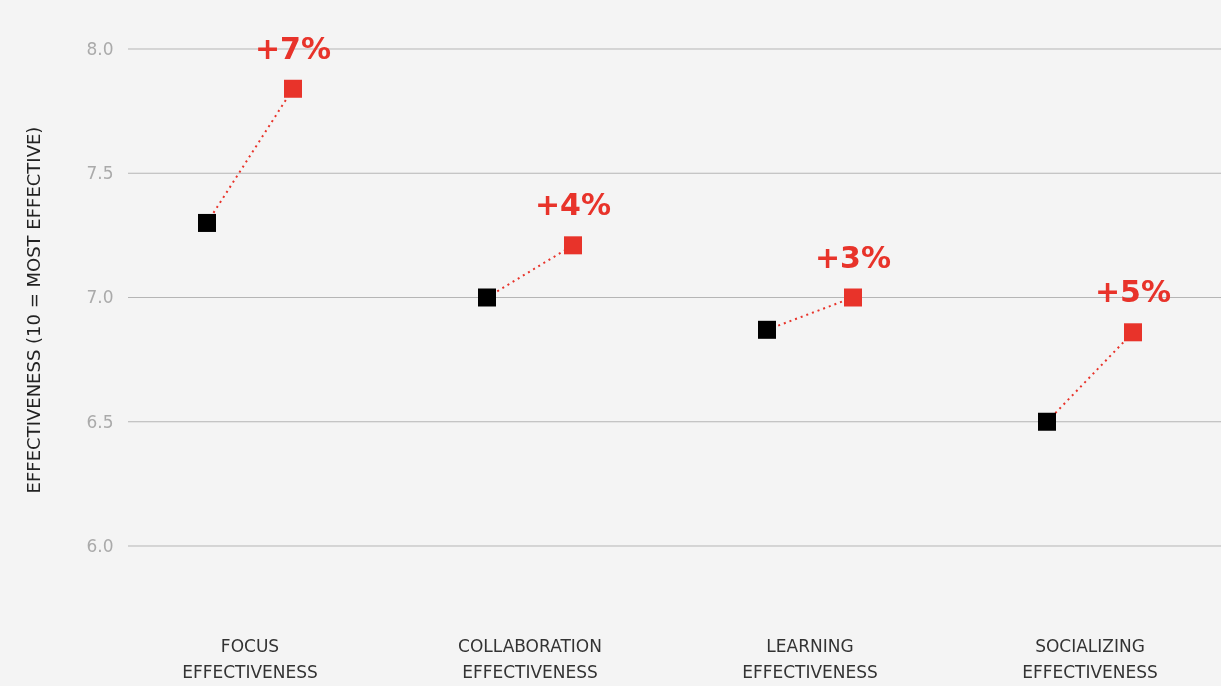  Describe the element at coordinates (1133, 292) in the screenshot. I see `annotation: +5%` at that location.